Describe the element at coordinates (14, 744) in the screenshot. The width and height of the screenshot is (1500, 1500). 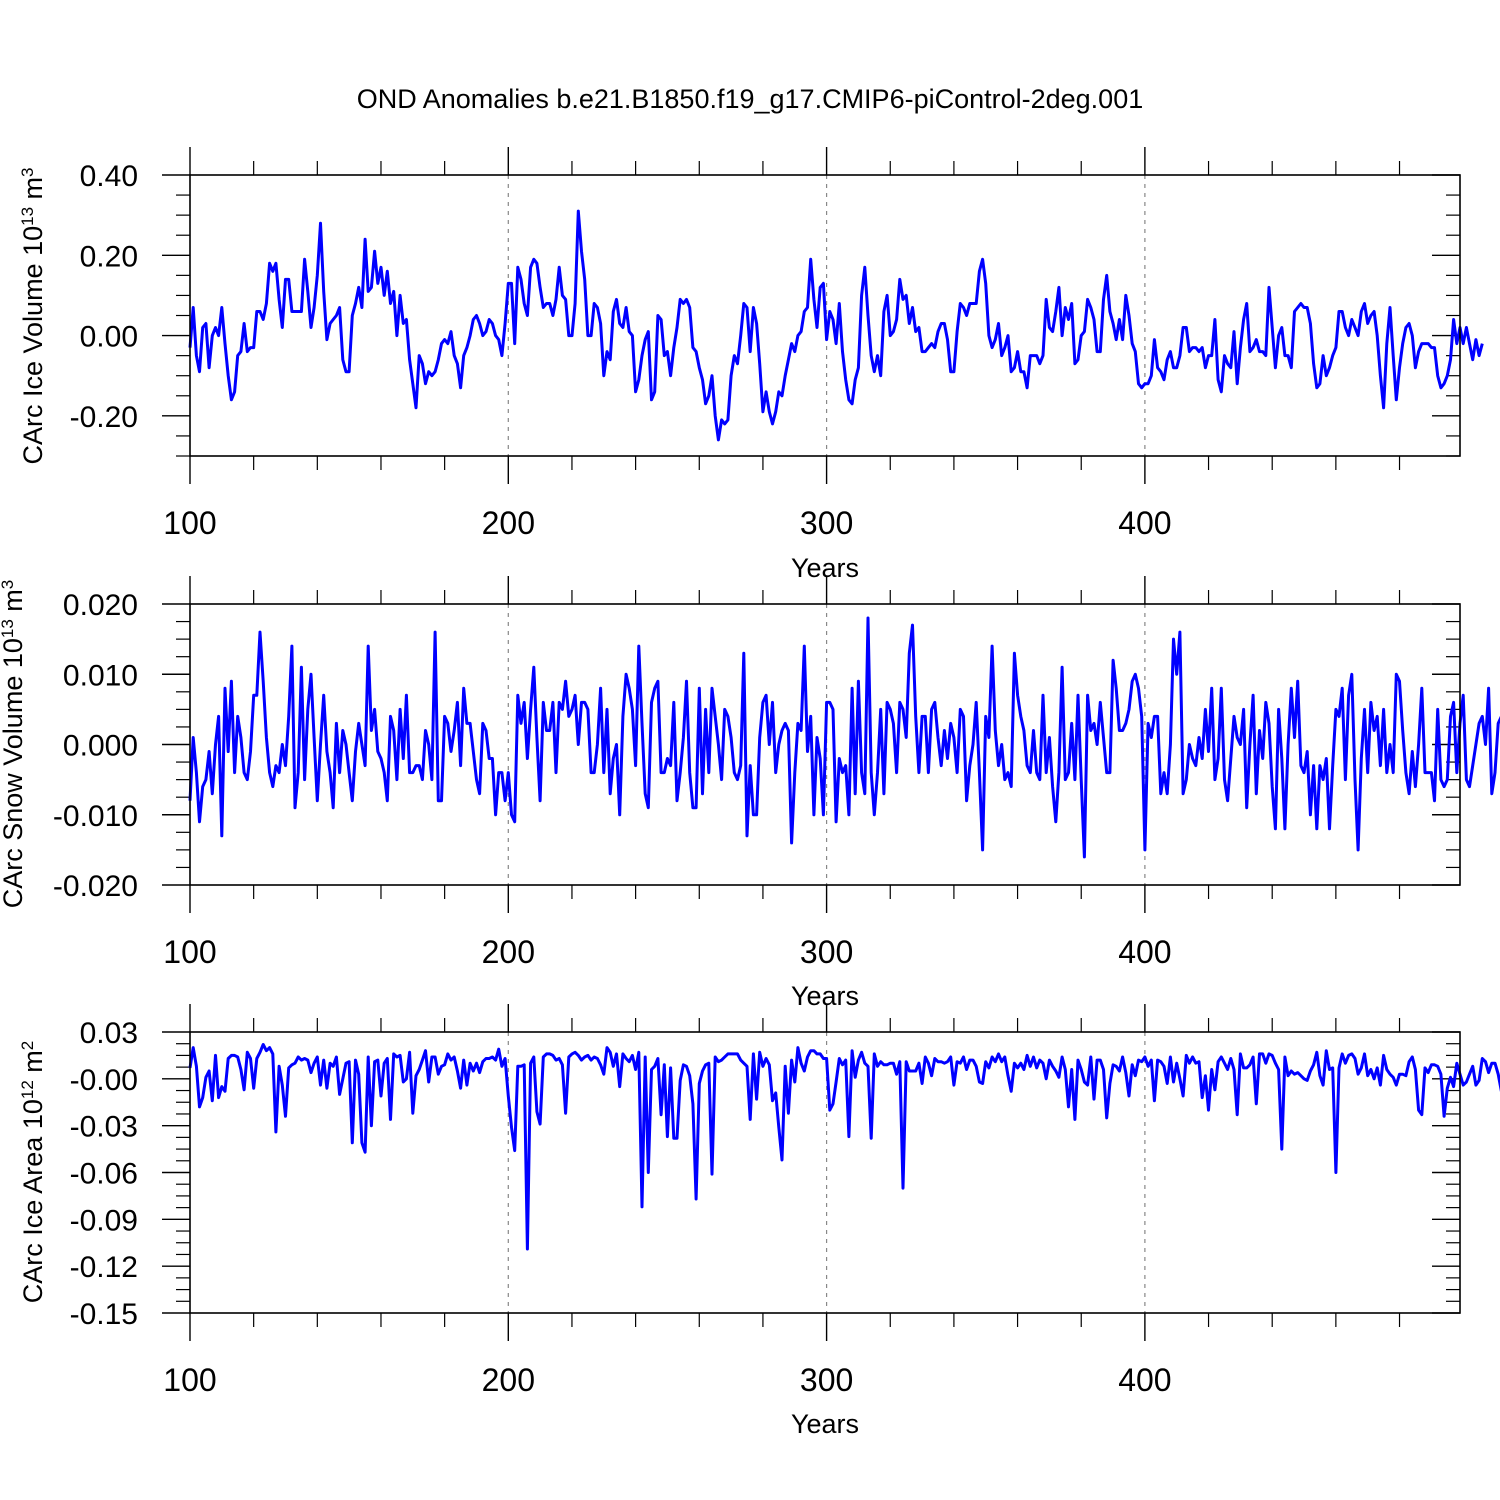
I see `y-axis-label: CArc Snow Volume 1013 m3` at that location.